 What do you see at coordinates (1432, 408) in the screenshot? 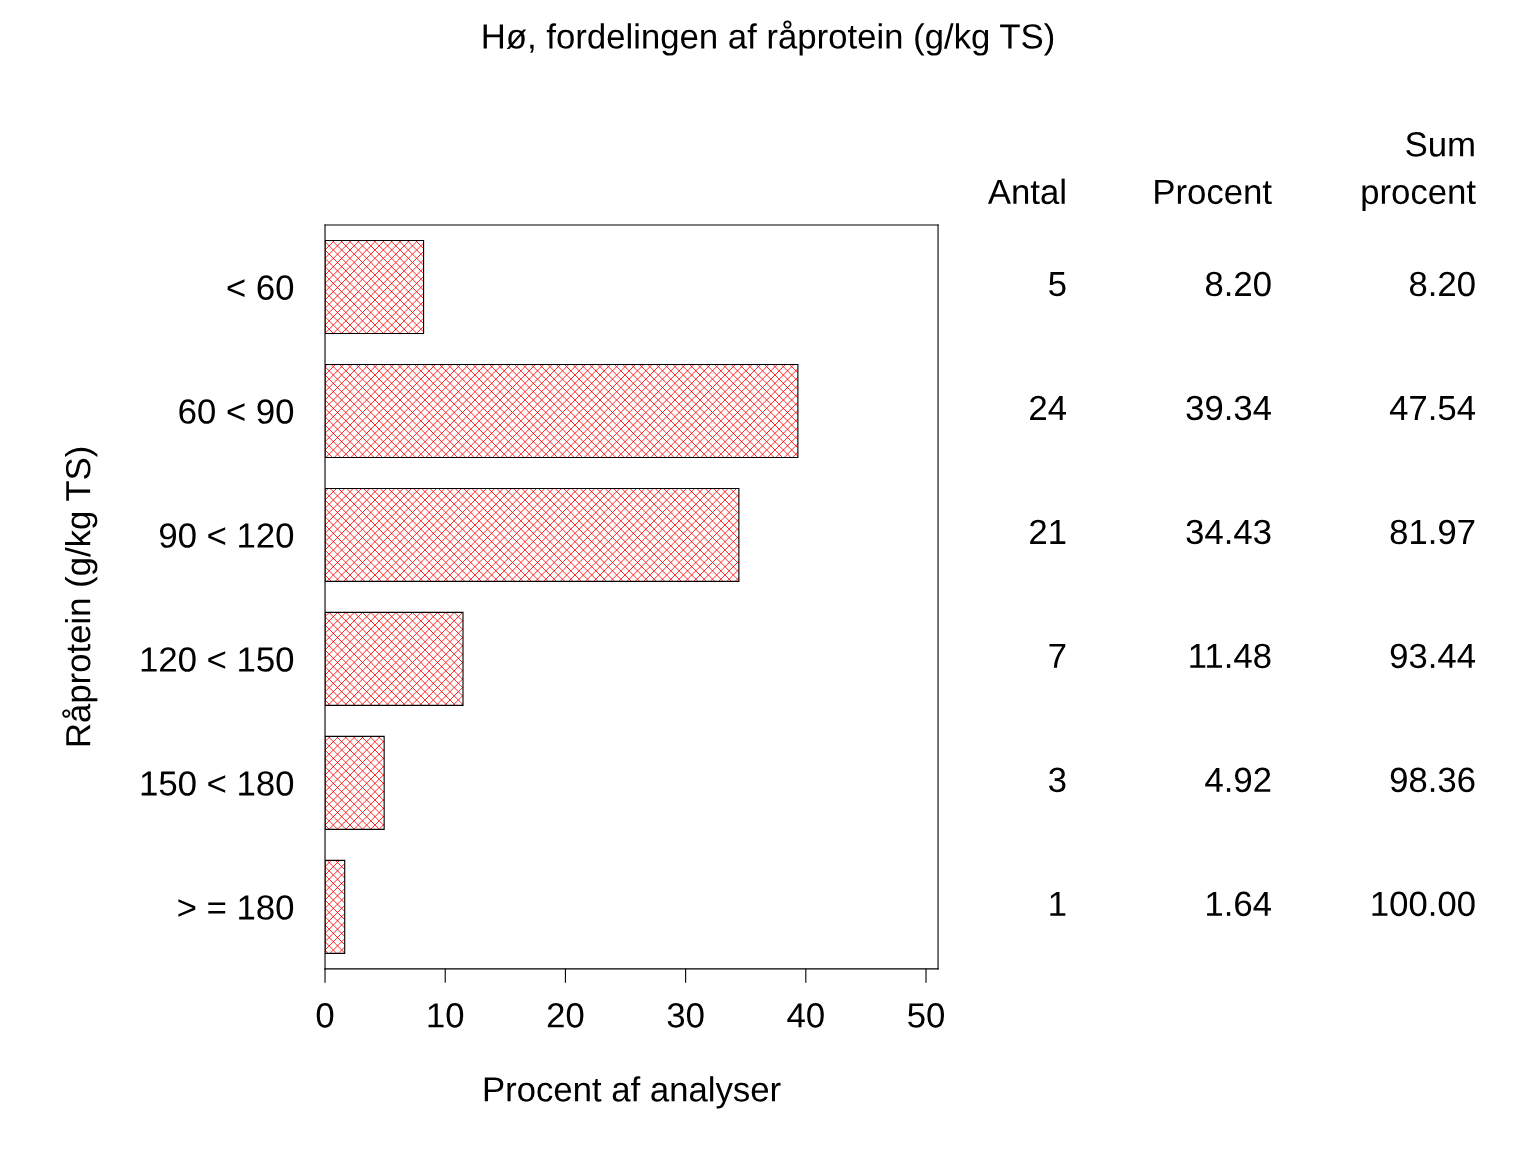
I see `text: 47.54` at bounding box center [1432, 408].